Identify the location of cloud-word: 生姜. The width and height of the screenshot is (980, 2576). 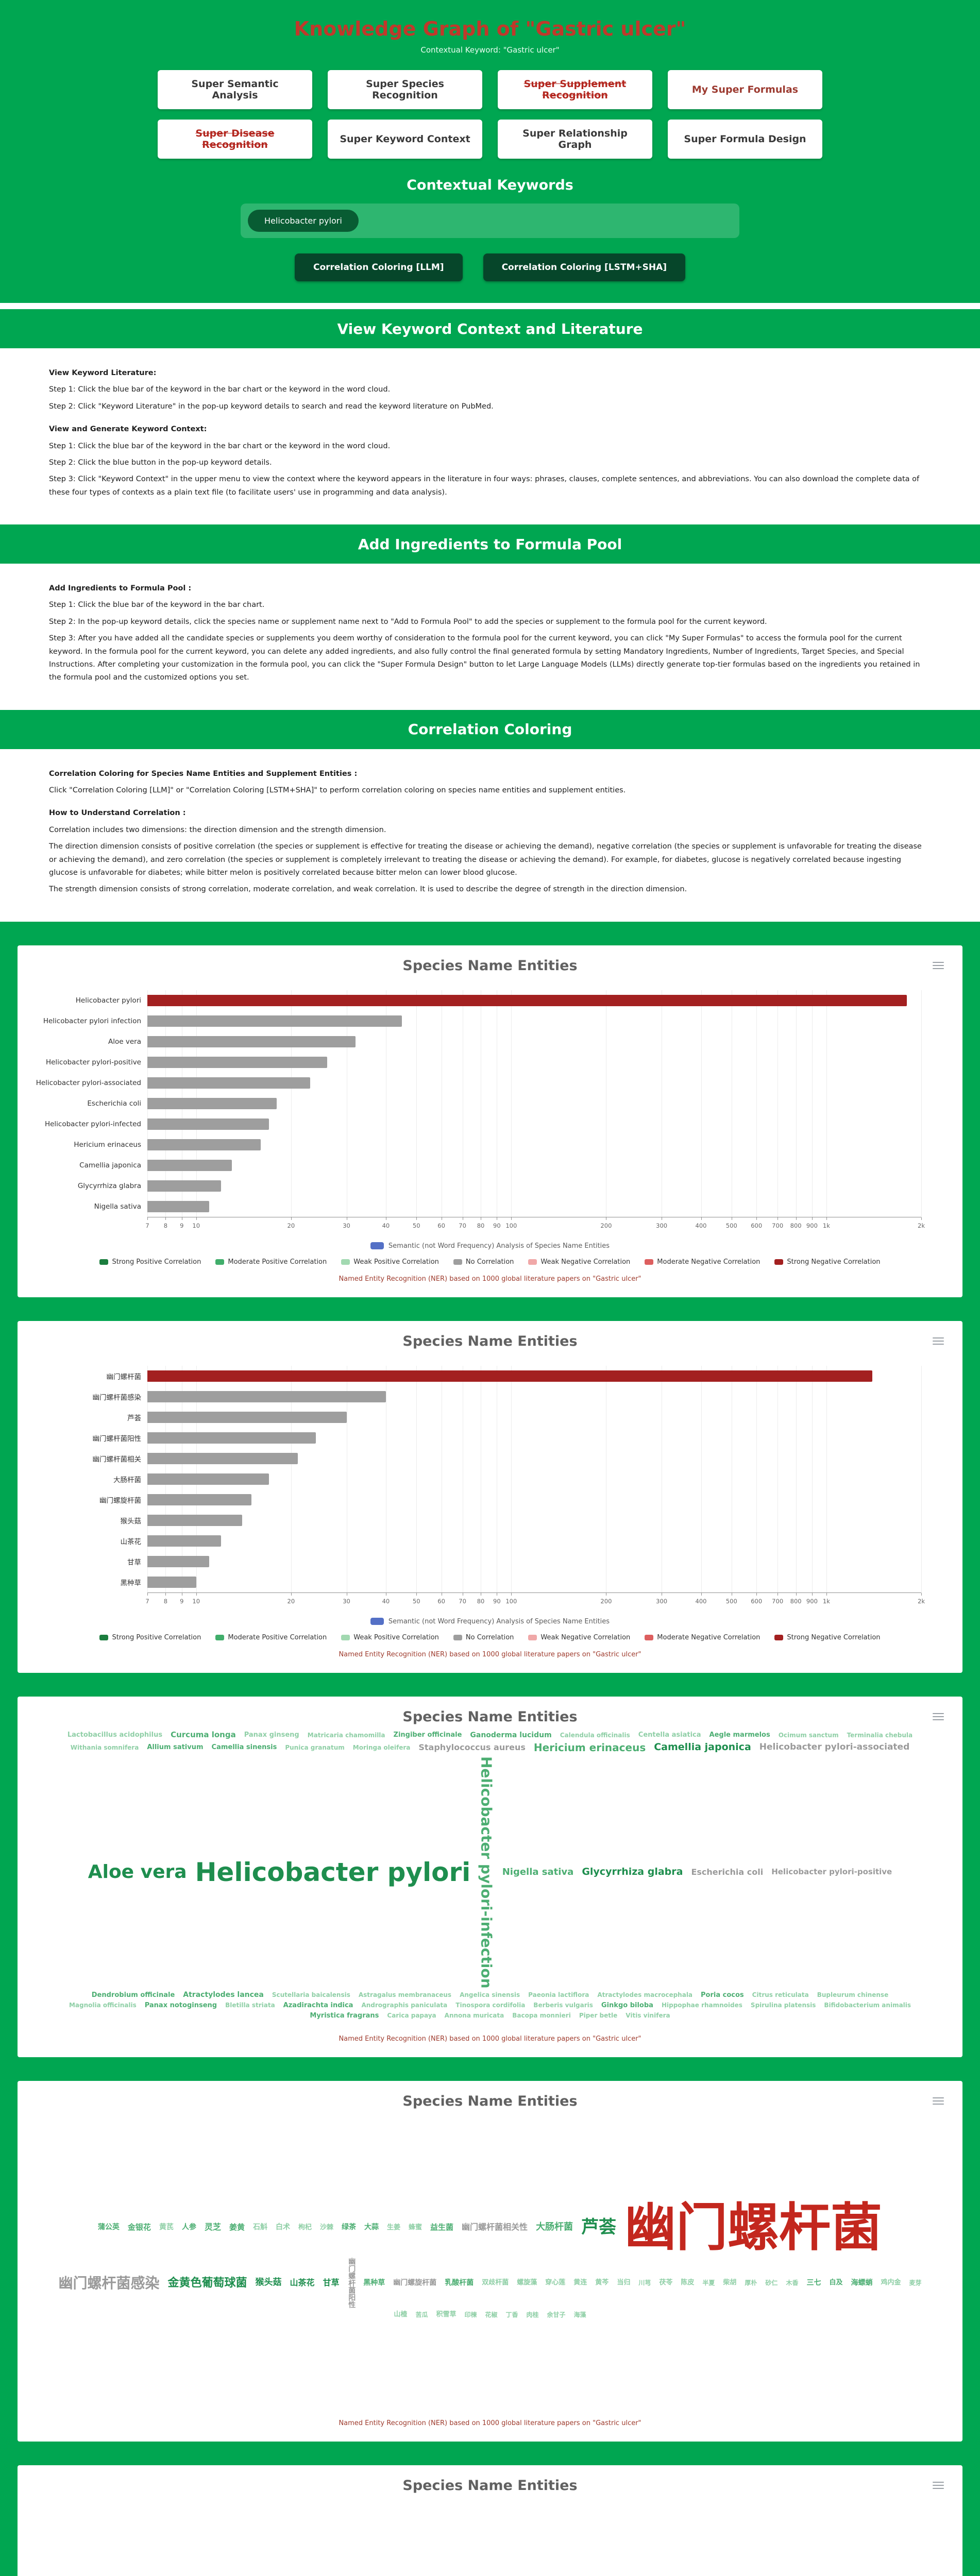
(394, 2227).